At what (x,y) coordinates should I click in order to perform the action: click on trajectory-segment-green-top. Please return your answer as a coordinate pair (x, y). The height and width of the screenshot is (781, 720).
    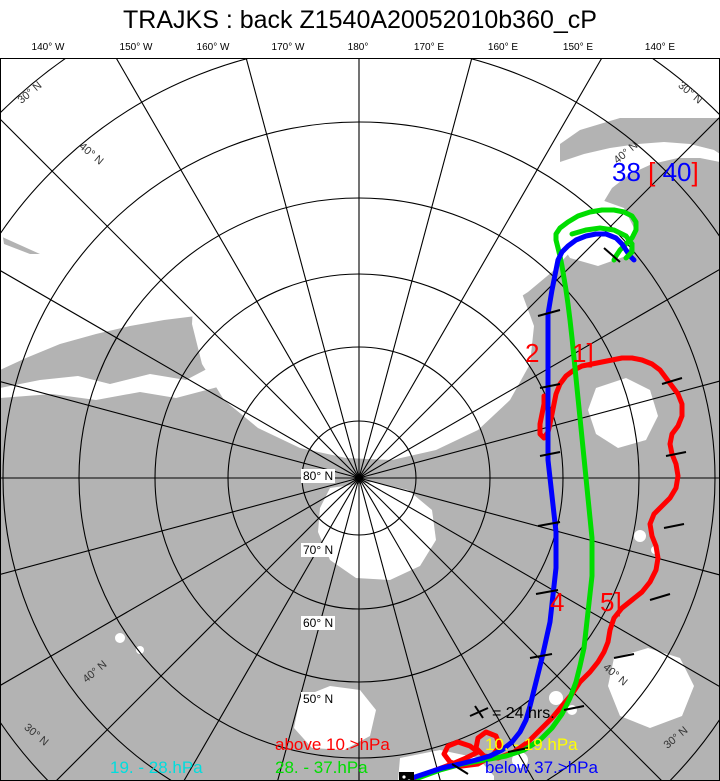
    Looking at the image, I should click on (602, 243).